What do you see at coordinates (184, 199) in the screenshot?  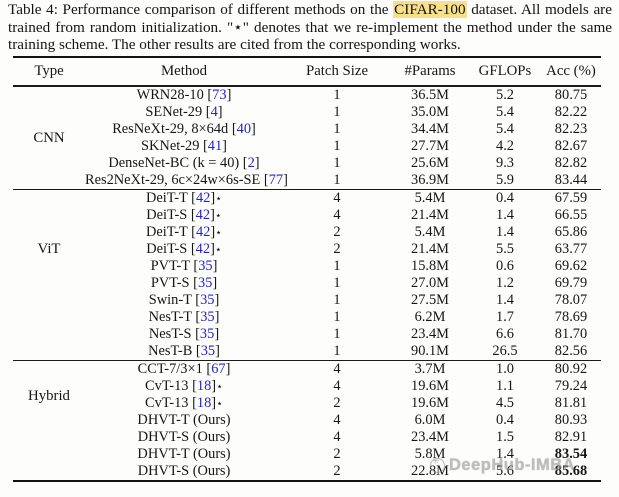 I see `method-cell: DeiT-T [42]⋆` at bounding box center [184, 199].